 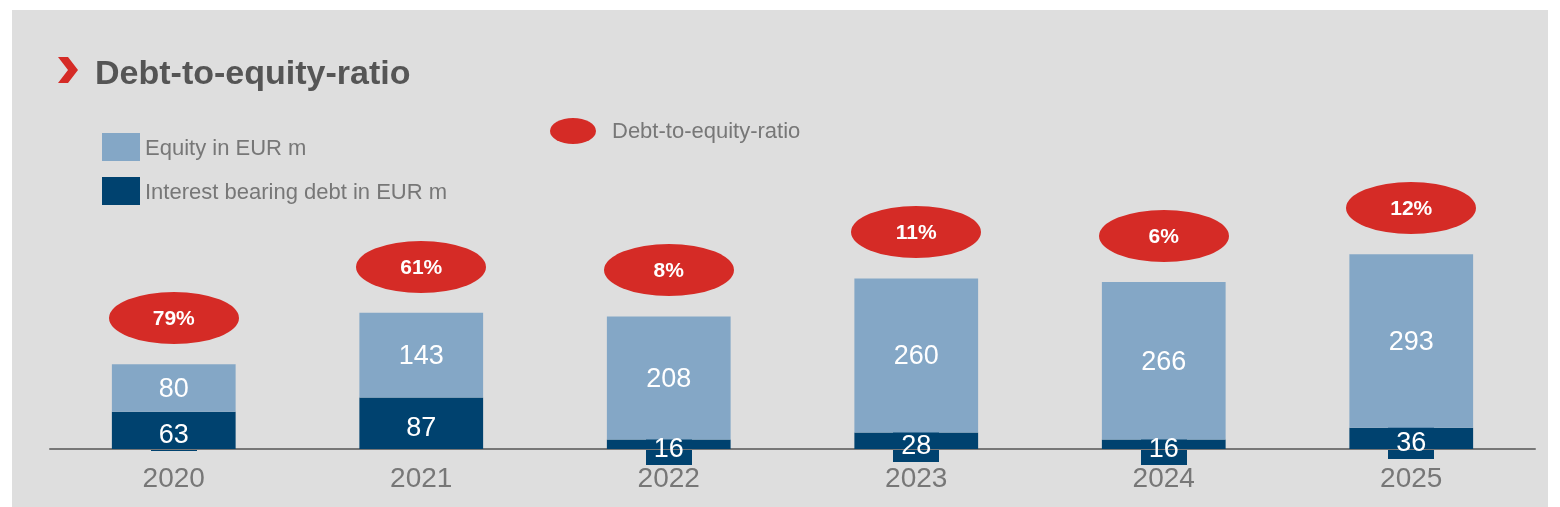 I want to click on chart-title: Debt-to-equity-ratio, so click(x=253, y=72).